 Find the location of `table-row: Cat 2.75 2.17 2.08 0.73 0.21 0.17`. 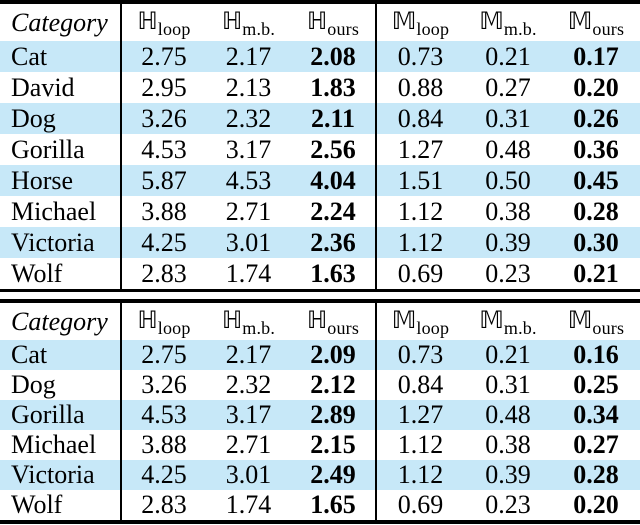

table-row: Cat 2.75 2.17 2.08 0.73 0.21 0.17 is located at coordinates (320, 56).